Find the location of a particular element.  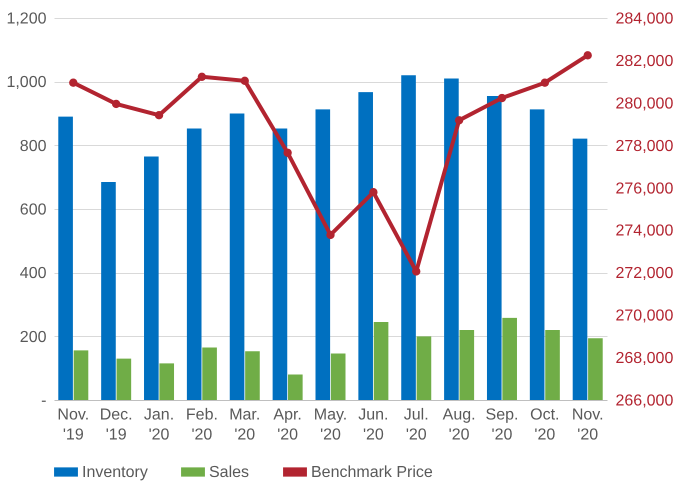

y-tick-label: 600 is located at coordinates (33, 210).